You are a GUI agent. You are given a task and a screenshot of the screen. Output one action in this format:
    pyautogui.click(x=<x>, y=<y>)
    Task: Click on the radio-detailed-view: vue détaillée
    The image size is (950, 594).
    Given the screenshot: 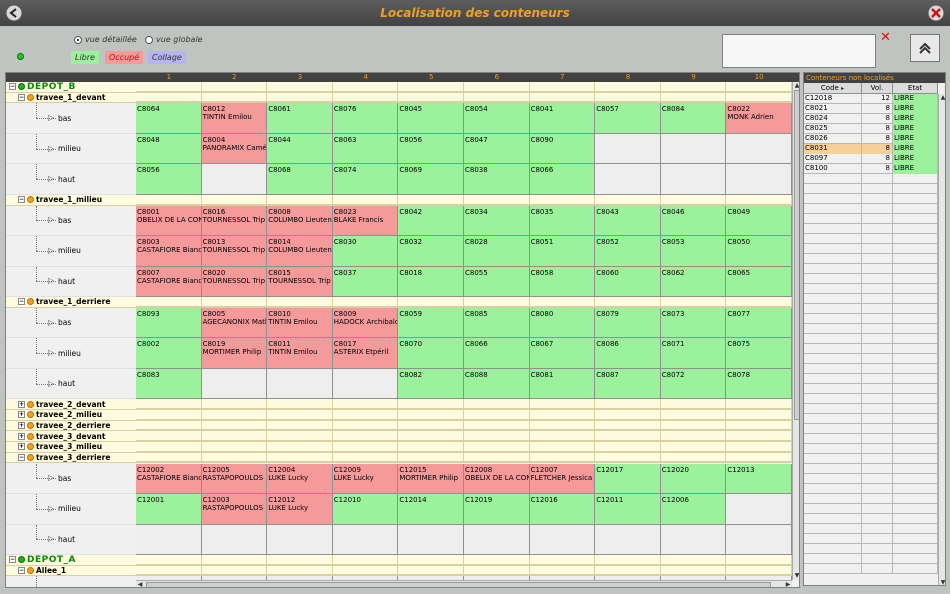 What is the action you would take?
    pyautogui.click(x=105, y=39)
    